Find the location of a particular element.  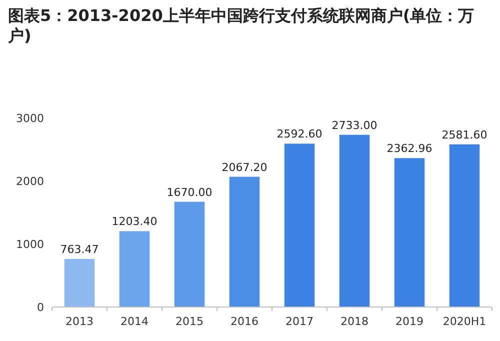

x-tick-label: 2016 is located at coordinates (244, 321).